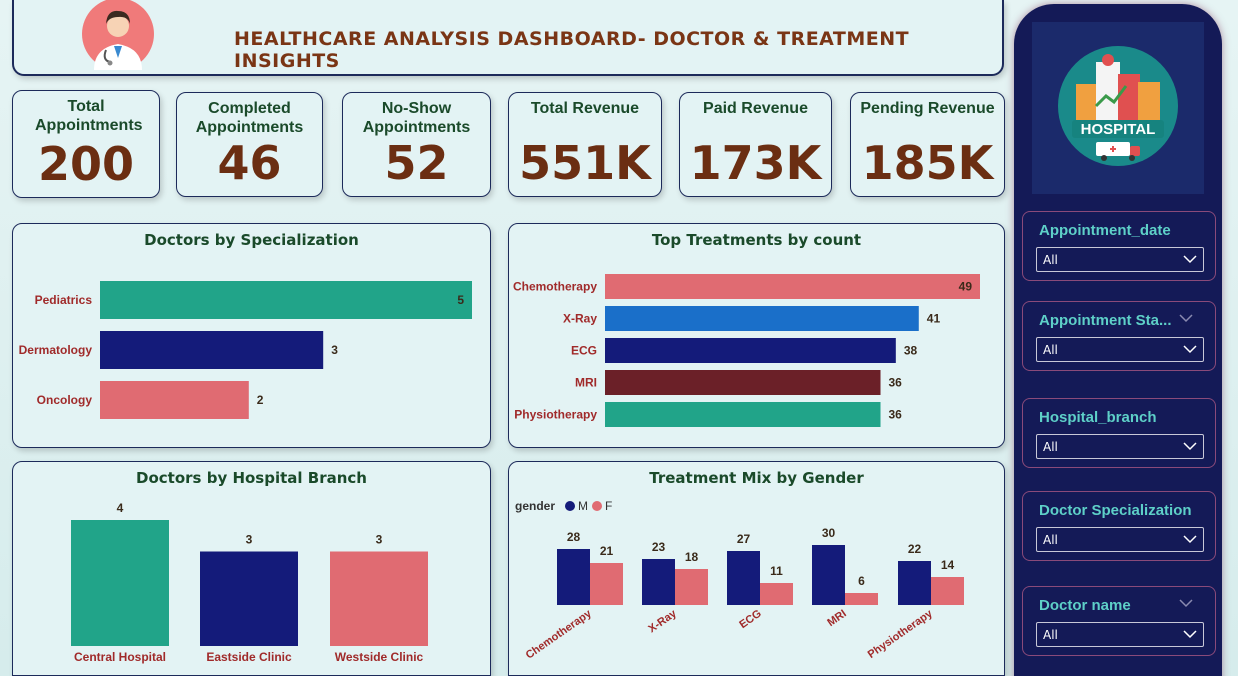 This screenshot has width=1238, height=676. I want to click on doctor-name-dropdown: All, so click(1120, 634).